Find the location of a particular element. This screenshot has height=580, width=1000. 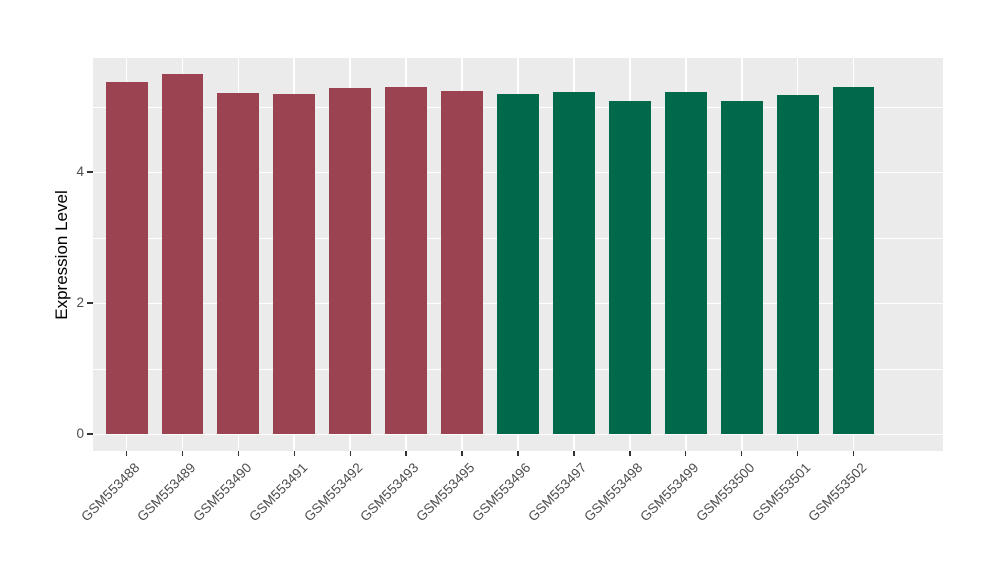

bar-GSM553500 is located at coordinates (741, 267).